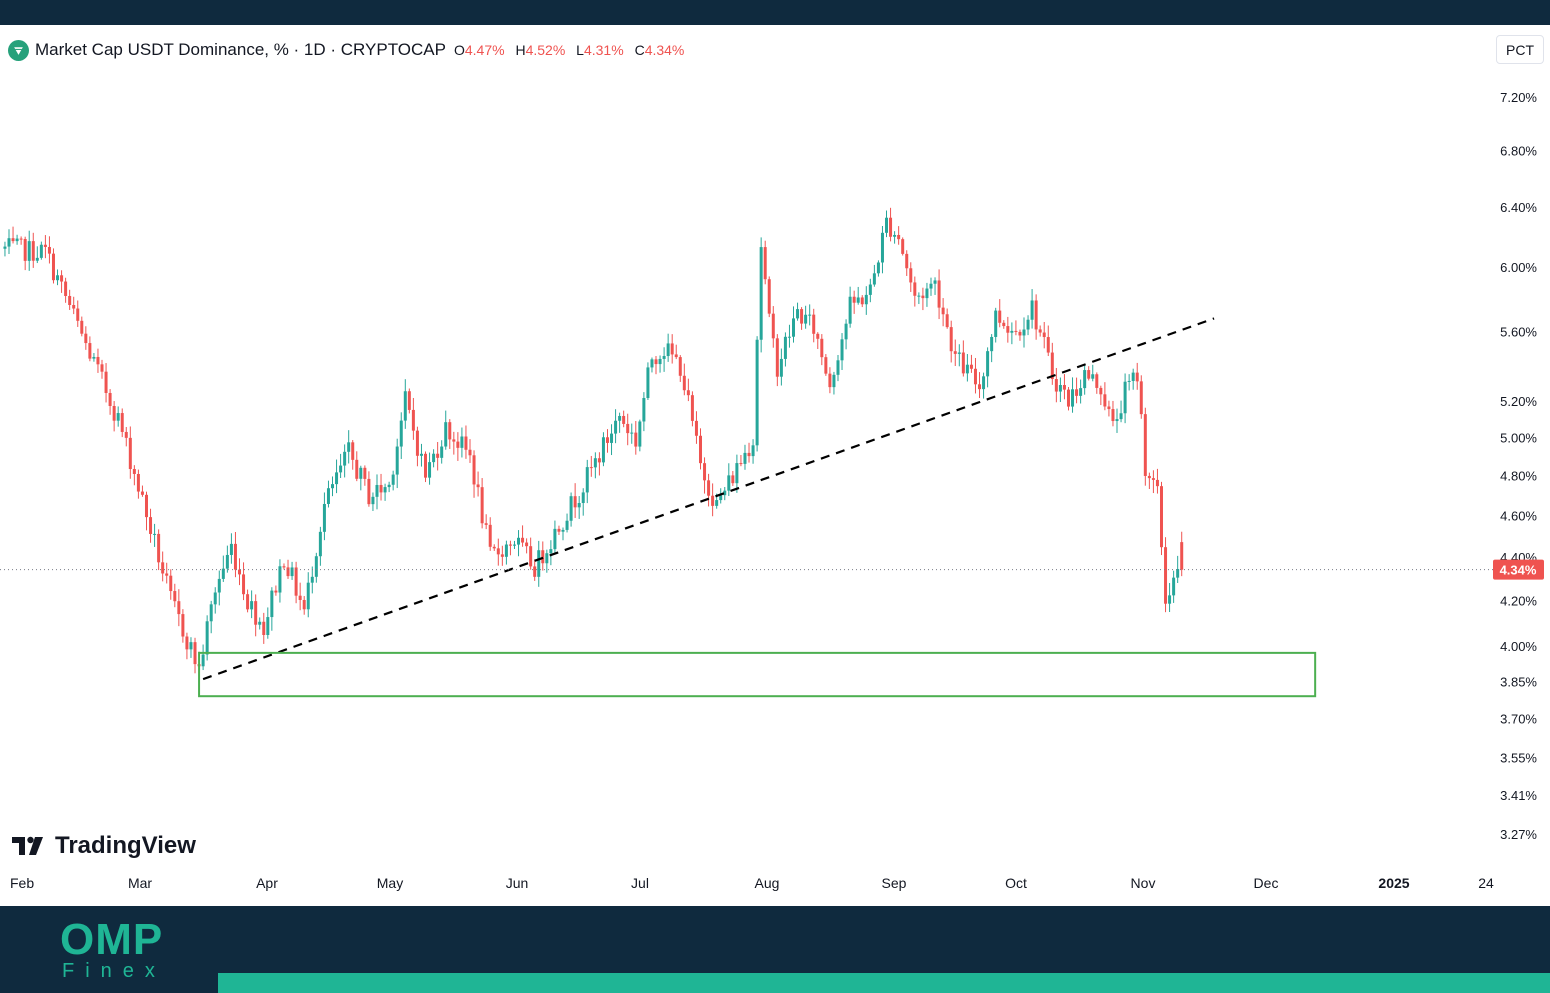 The height and width of the screenshot is (993, 1550). Describe the element at coordinates (580, 50) in the screenshot. I see `low-label: L` at that location.